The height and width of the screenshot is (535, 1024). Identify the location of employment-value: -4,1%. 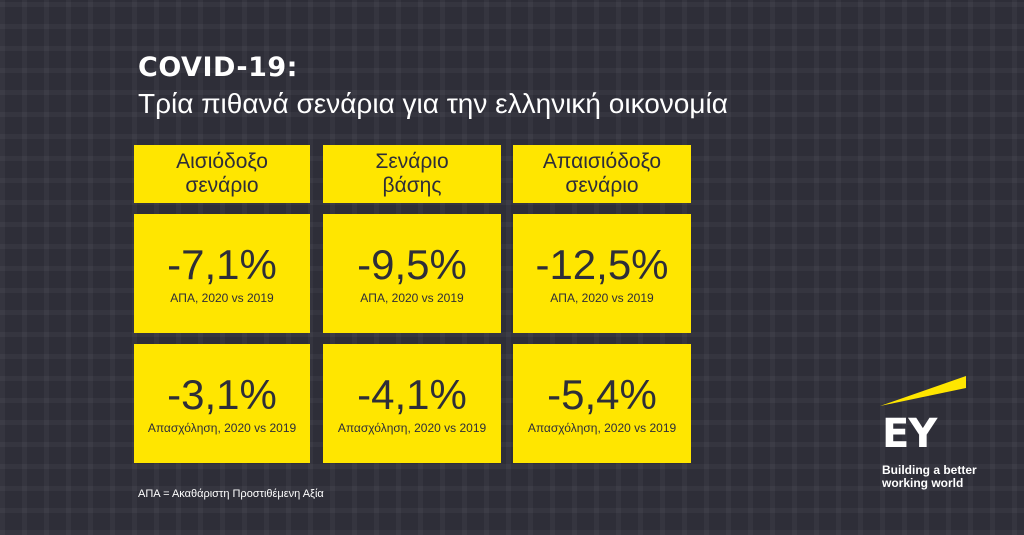
(412, 394).